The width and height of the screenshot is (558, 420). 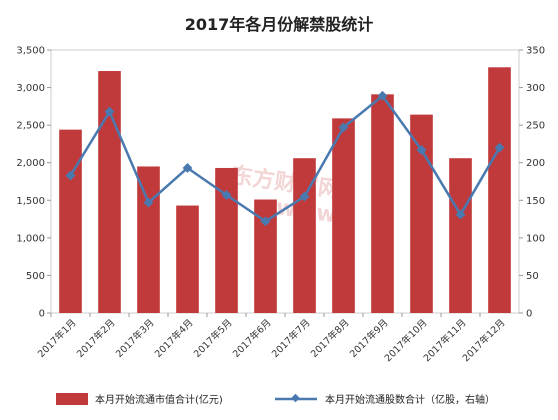 What do you see at coordinates (535, 163) in the screenshot?
I see `y-right-tick-label: 200` at bounding box center [535, 163].